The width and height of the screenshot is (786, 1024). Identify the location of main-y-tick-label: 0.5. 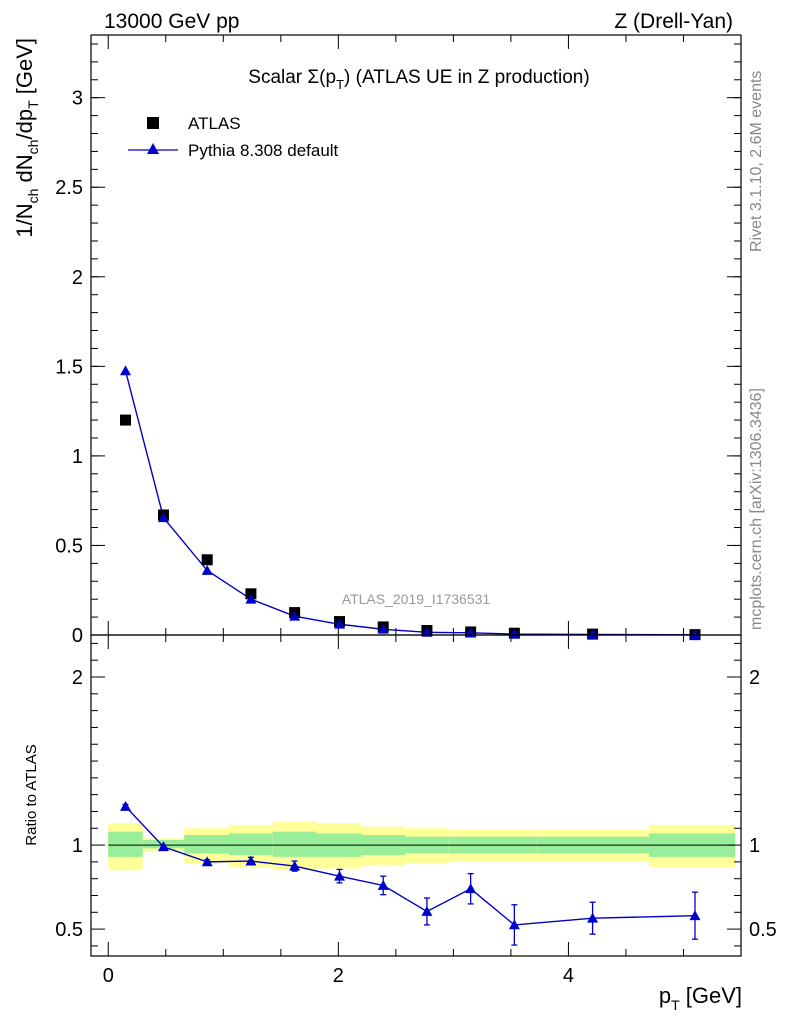
(69, 546).